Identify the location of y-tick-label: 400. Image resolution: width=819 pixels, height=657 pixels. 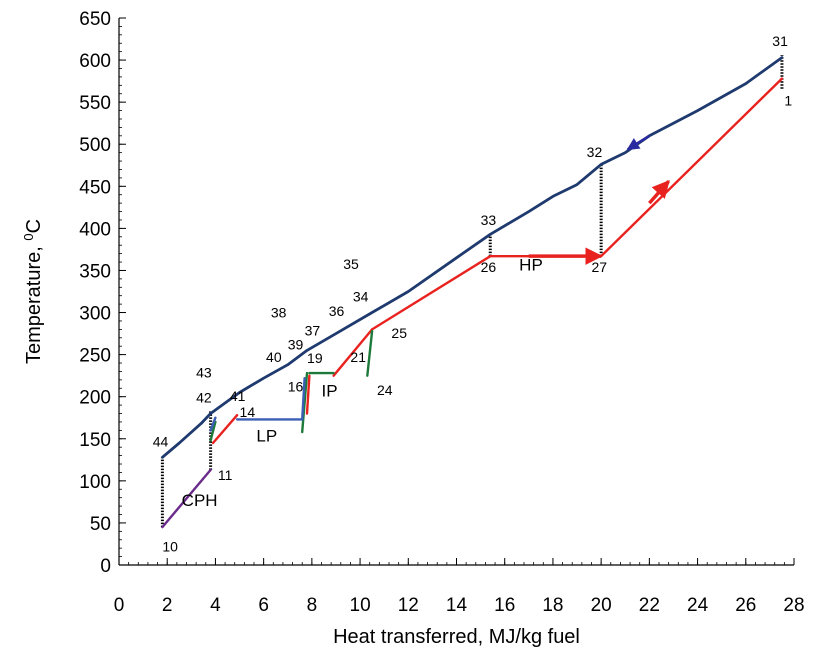
(95, 229).